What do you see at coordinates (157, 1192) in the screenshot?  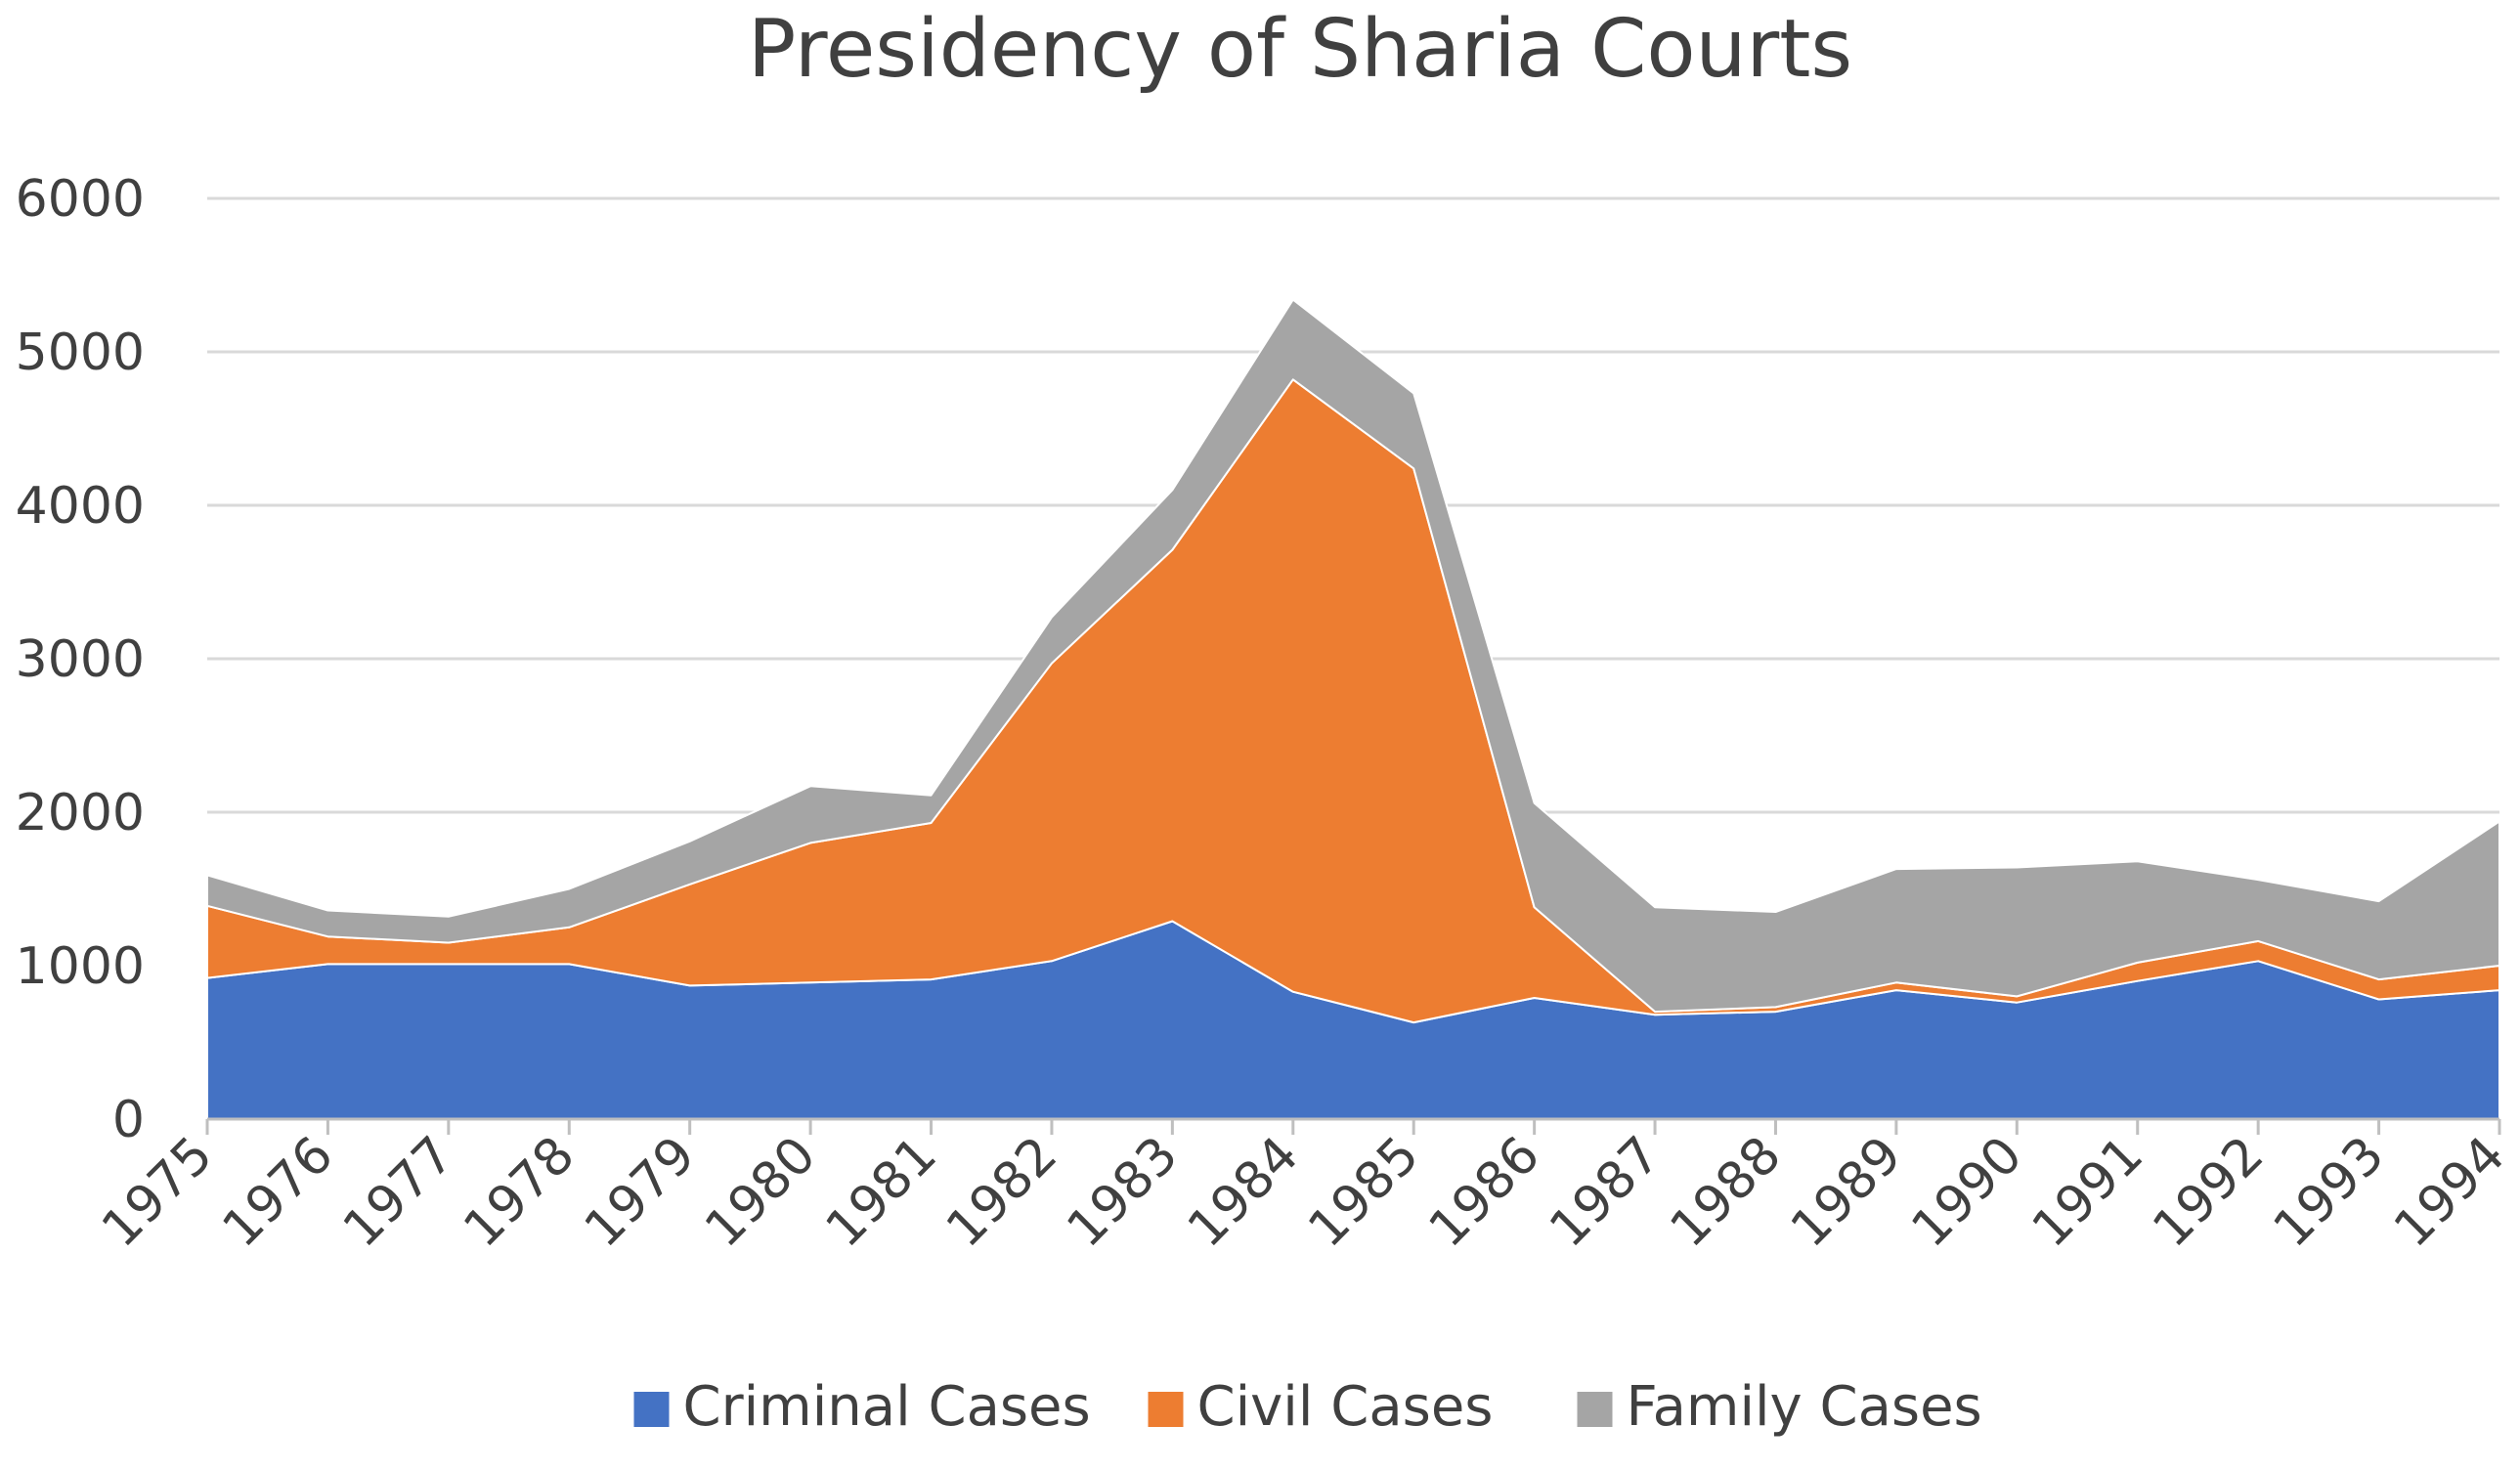 I see `x-tick-label-1975: 1975` at bounding box center [157, 1192].